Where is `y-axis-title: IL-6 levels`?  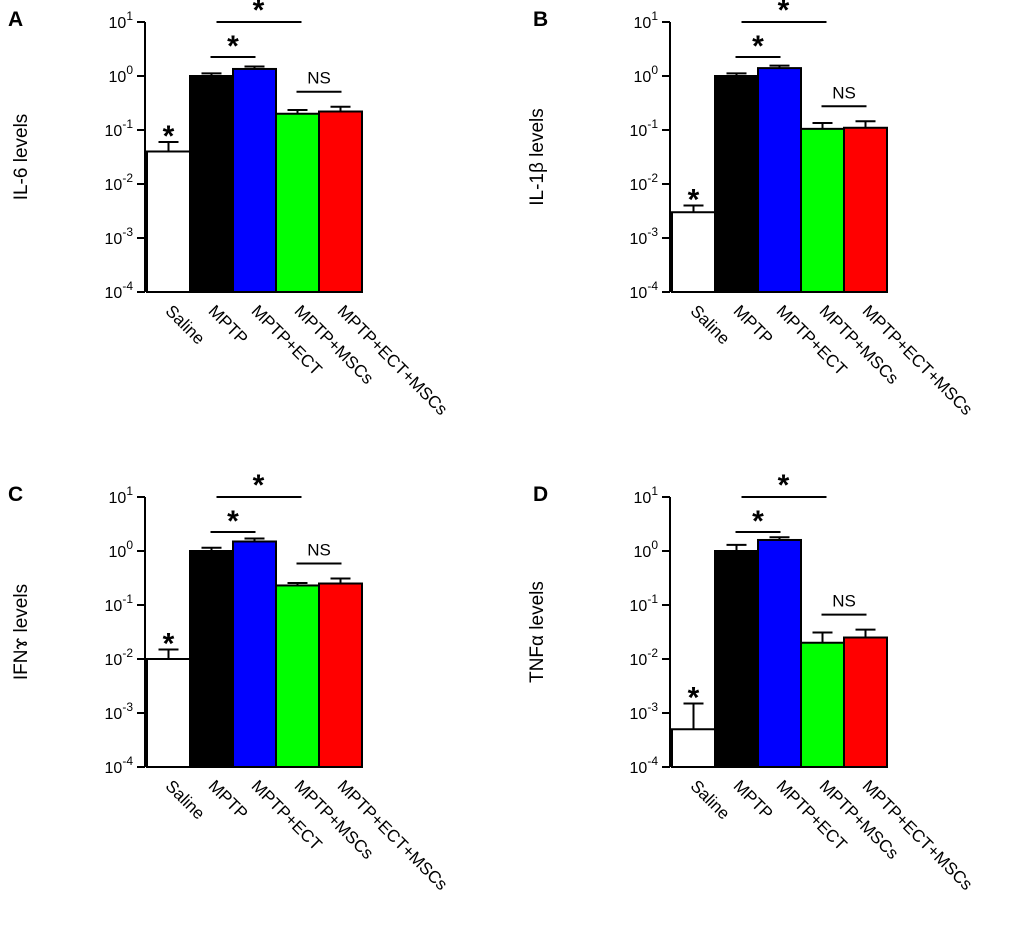 y-axis-title: IL-6 levels is located at coordinates (21, 157).